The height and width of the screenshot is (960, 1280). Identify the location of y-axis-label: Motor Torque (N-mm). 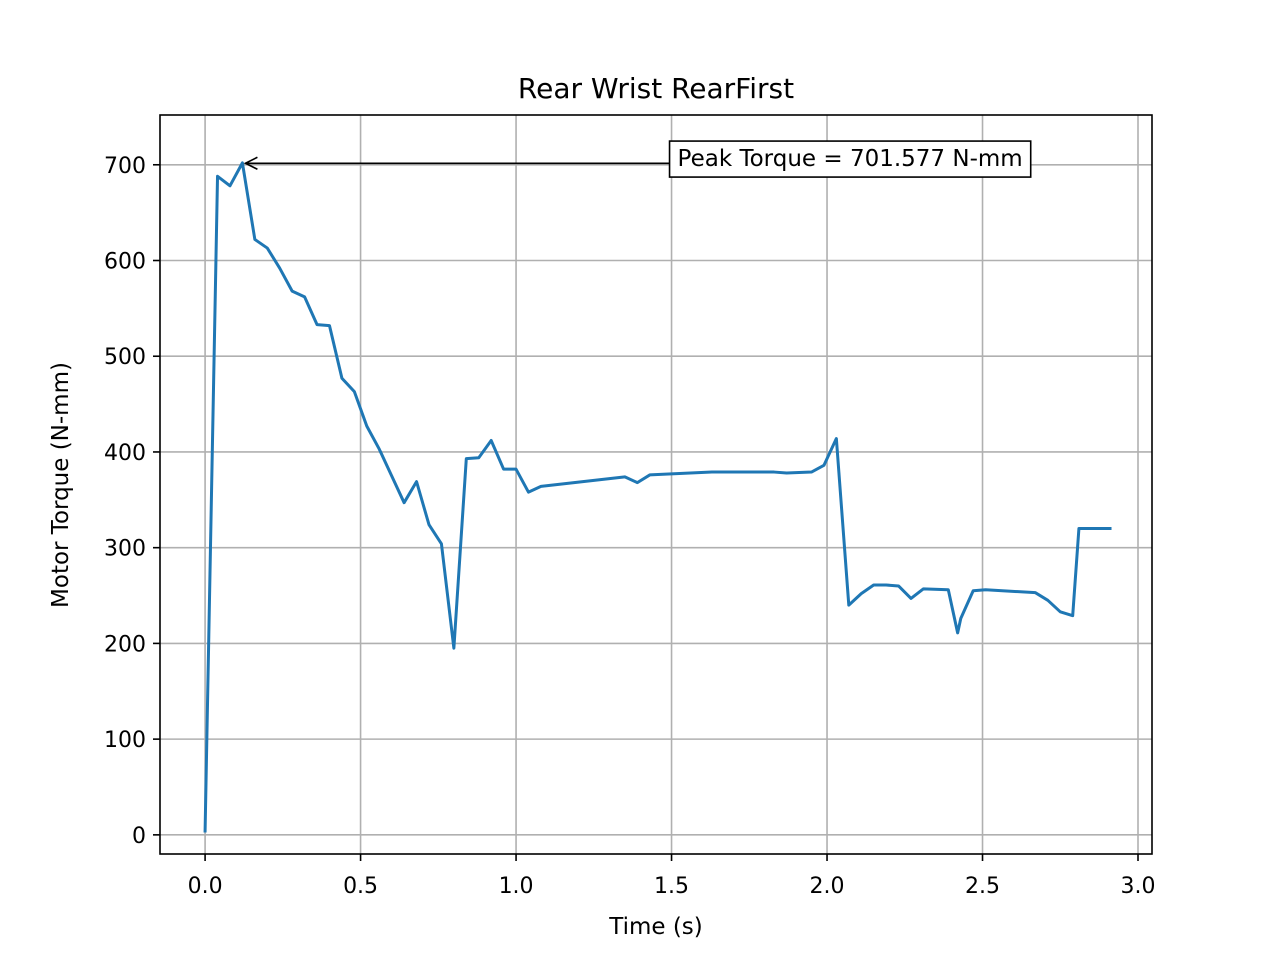
(61, 485).